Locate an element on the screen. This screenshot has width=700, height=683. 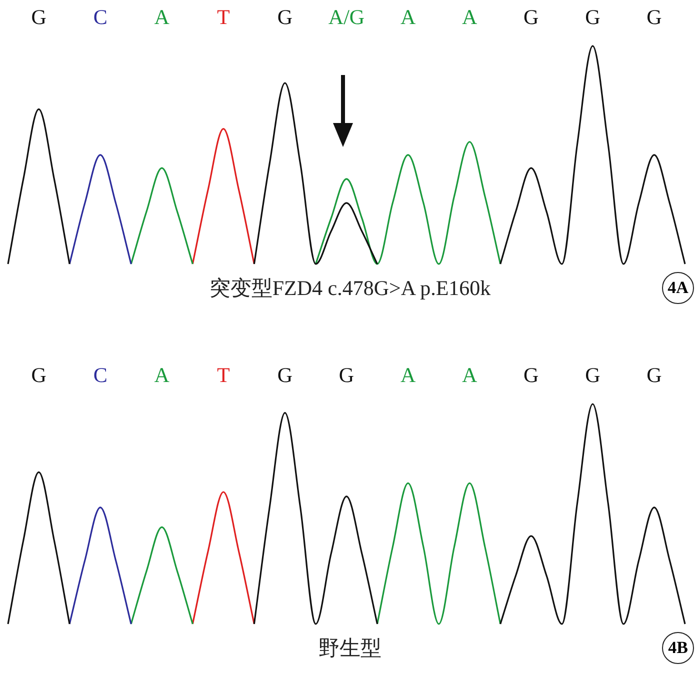
x-tick-label: A/G is located at coordinates (346, 17).